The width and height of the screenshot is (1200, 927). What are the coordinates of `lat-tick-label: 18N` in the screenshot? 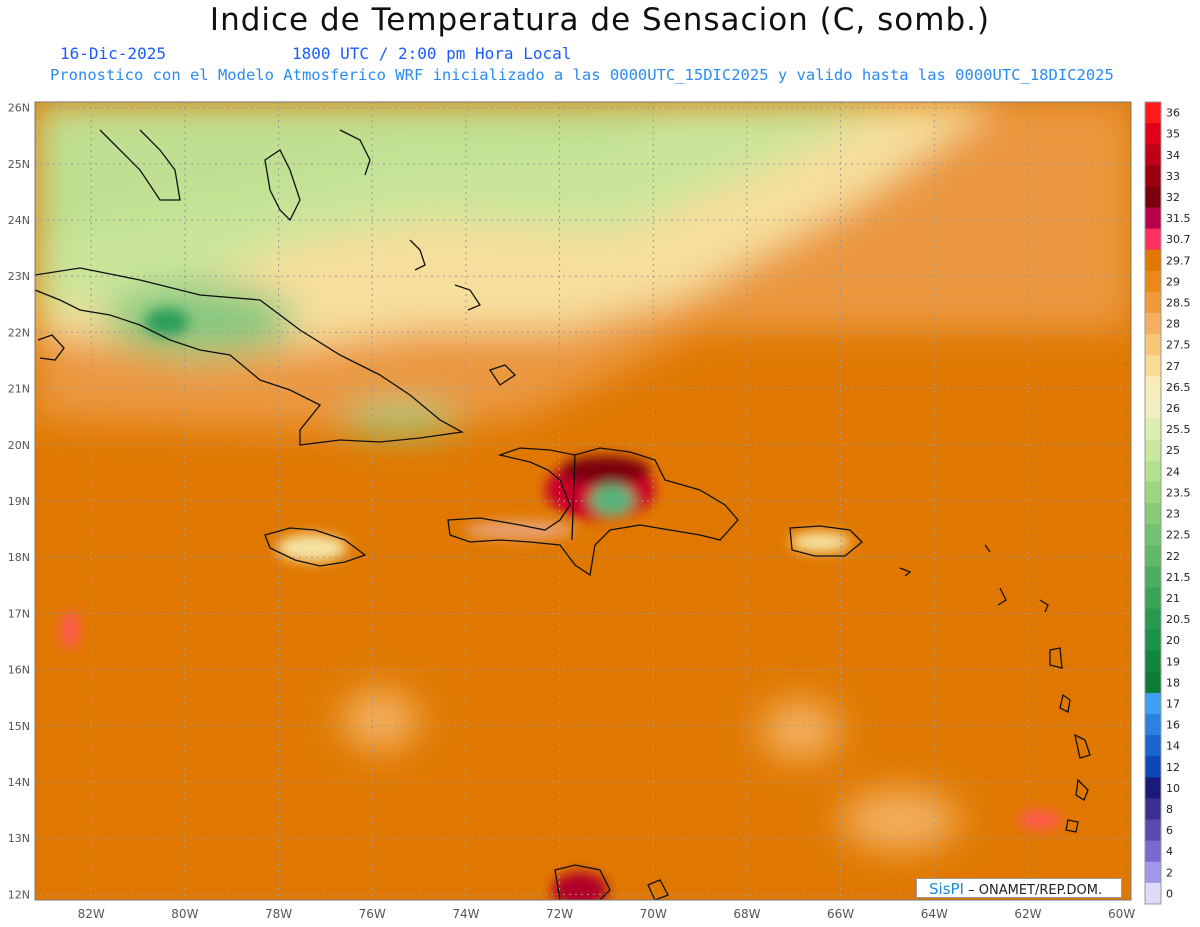 It's located at (19, 557).